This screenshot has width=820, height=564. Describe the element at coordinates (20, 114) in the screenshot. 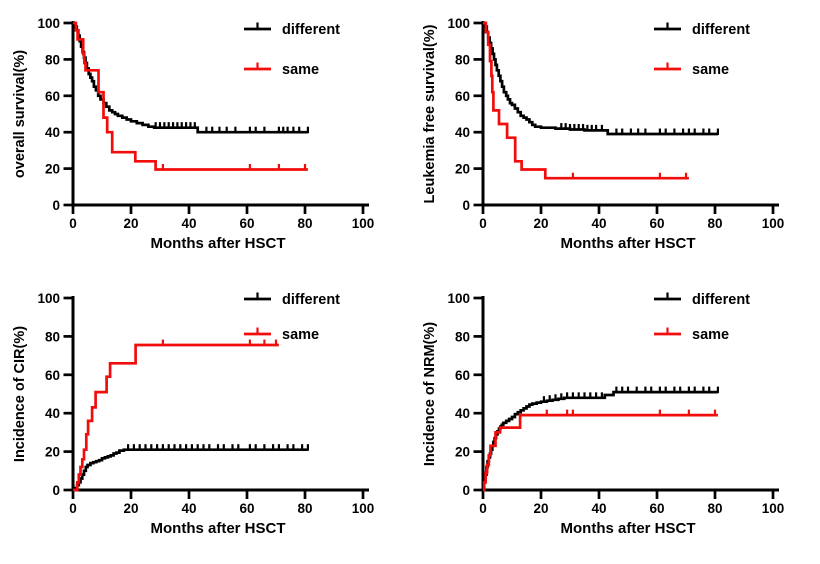

I see `y-axis-title: overall survival(%)` at that location.